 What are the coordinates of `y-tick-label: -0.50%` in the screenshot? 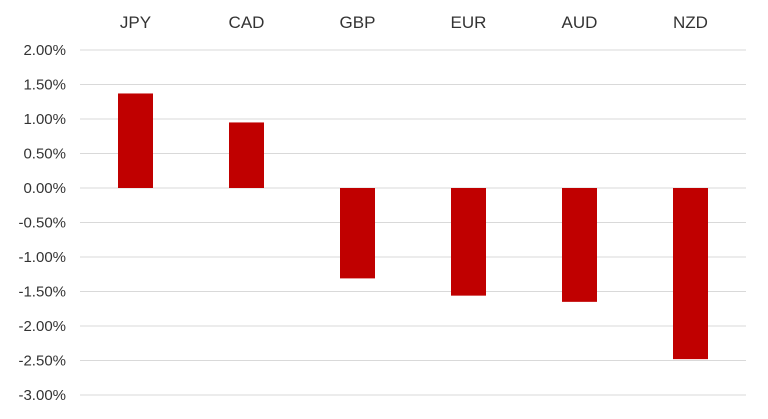 It's located at (42, 223).